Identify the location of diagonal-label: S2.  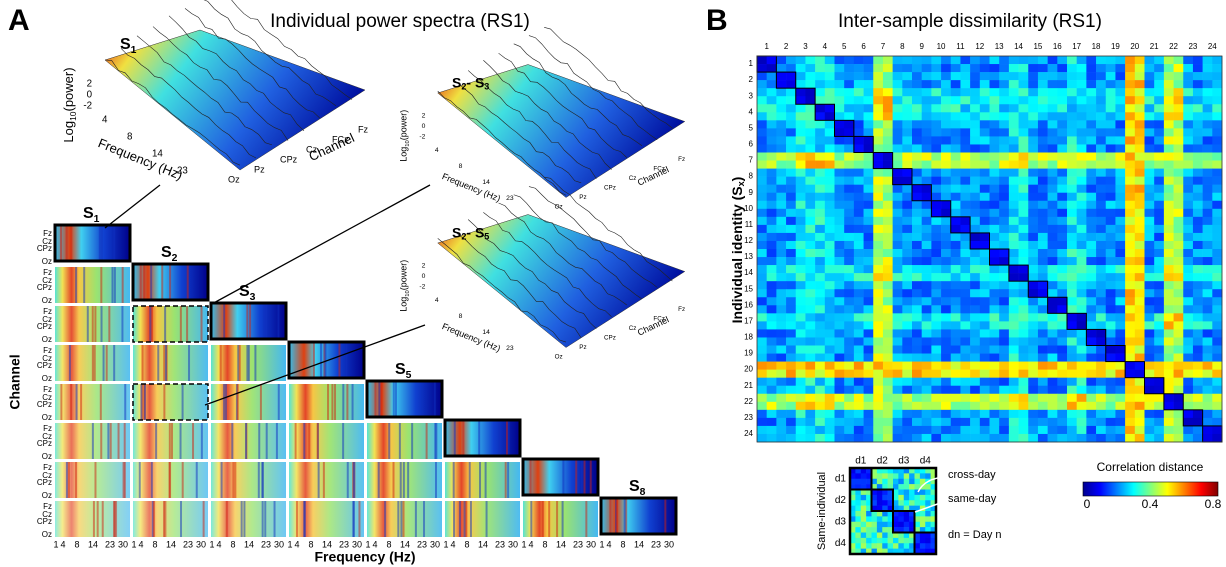
(169, 253).